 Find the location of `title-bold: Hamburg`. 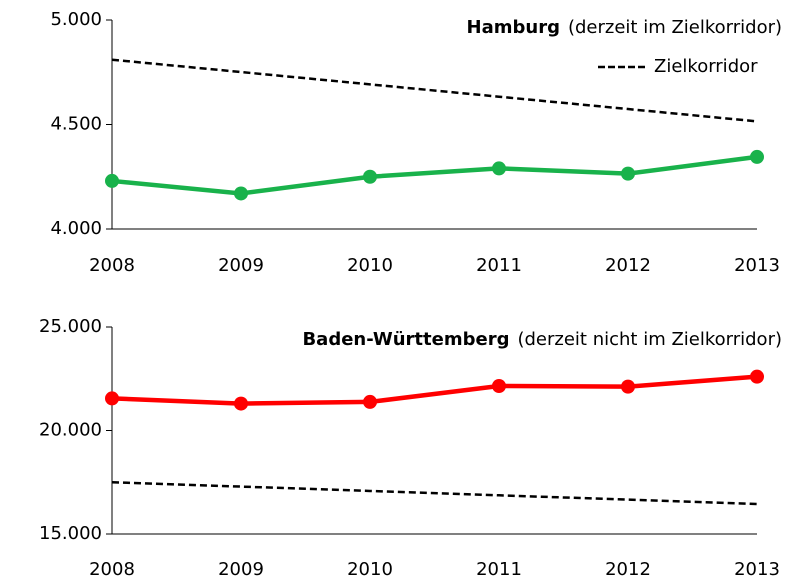

title-bold: Hamburg is located at coordinates (513, 27).